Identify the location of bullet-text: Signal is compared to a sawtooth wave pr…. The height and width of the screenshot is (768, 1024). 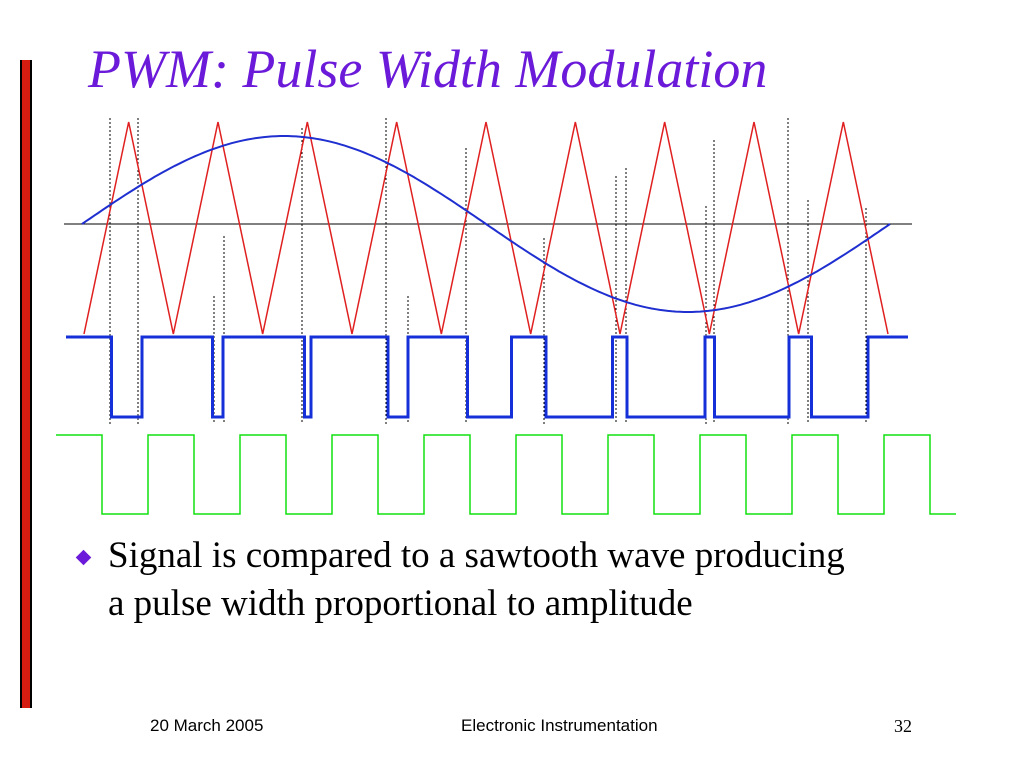
(476, 579).